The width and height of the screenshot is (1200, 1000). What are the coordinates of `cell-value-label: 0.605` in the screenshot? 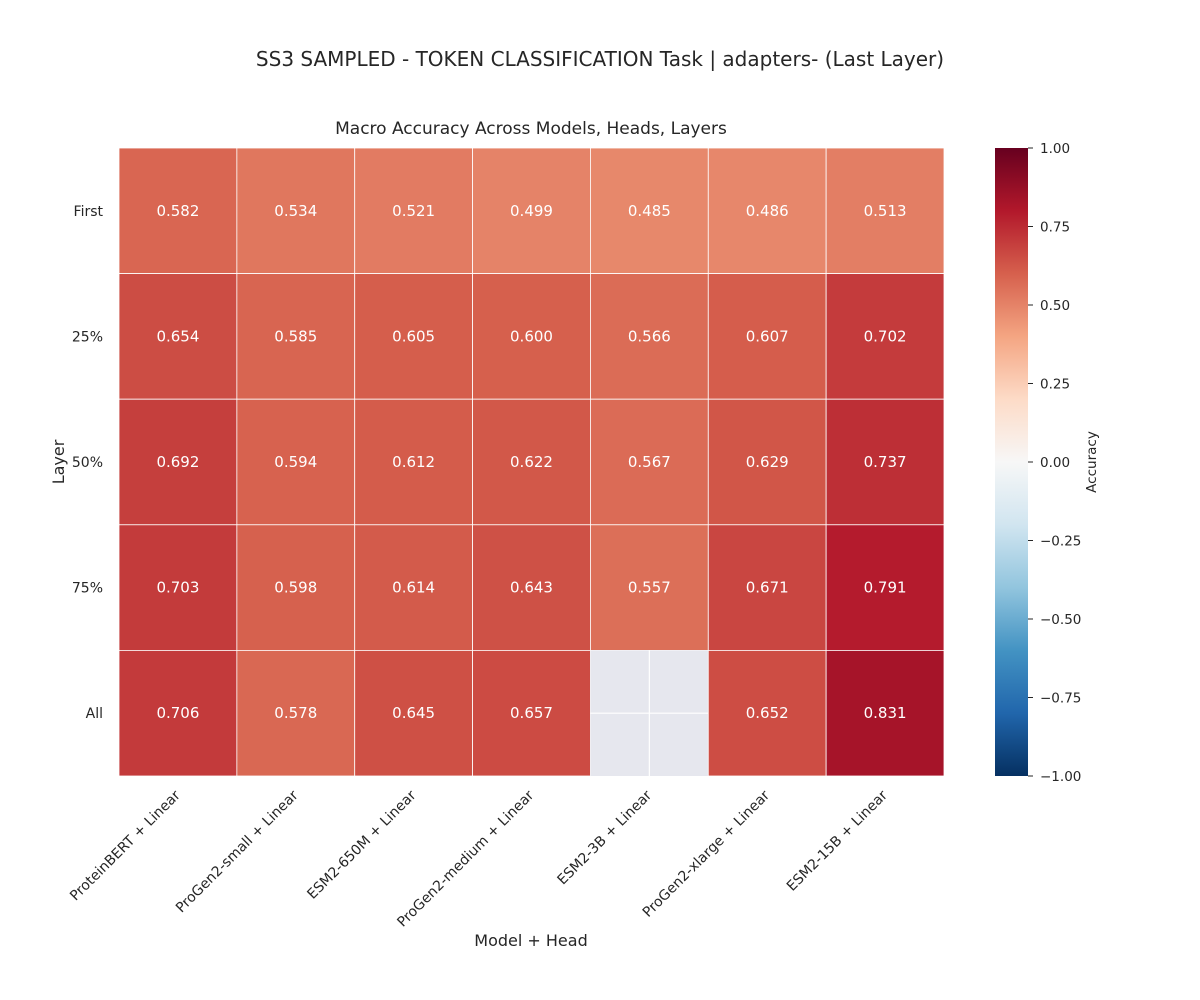 It's located at (413, 336).